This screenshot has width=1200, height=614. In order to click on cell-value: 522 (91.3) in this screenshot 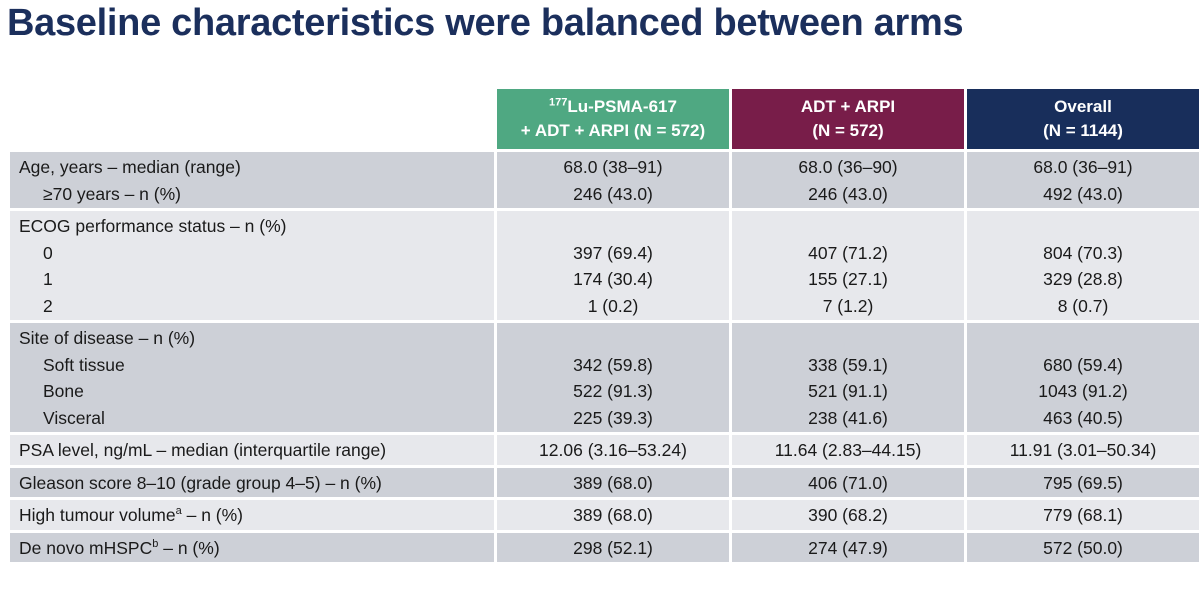, I will do `click(613, 391)`.